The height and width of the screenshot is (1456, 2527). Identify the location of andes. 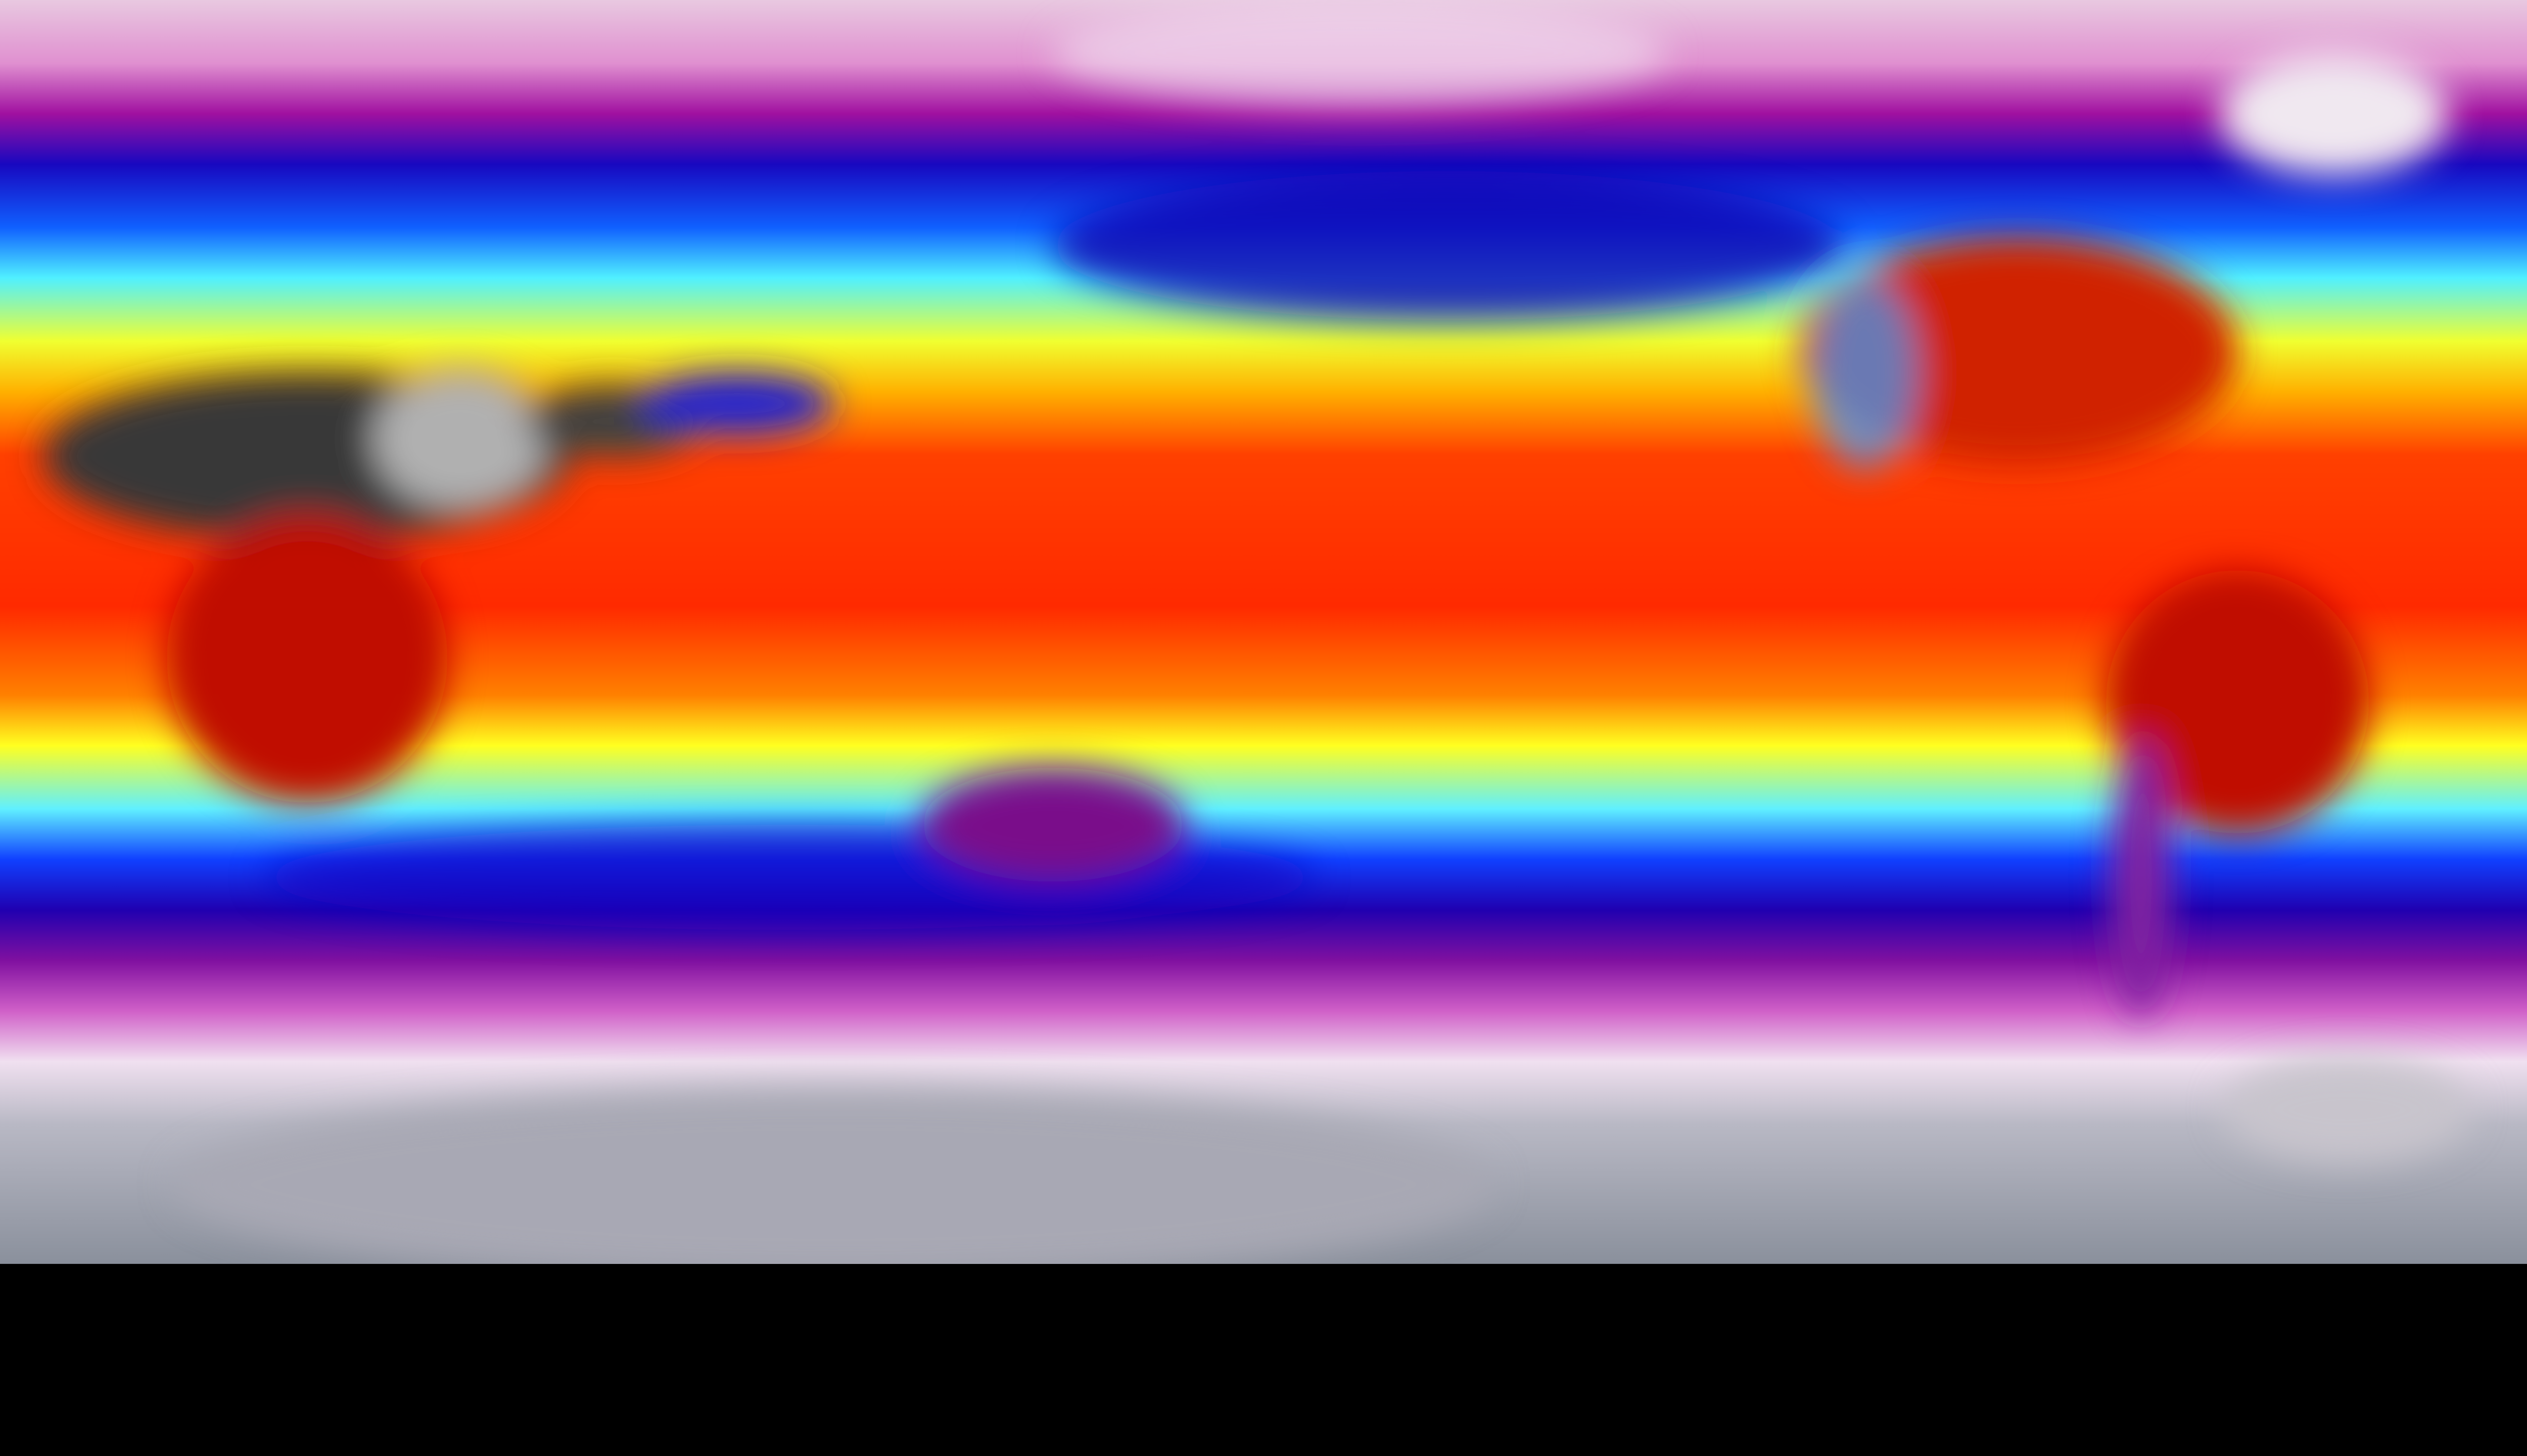
(2141, 877).